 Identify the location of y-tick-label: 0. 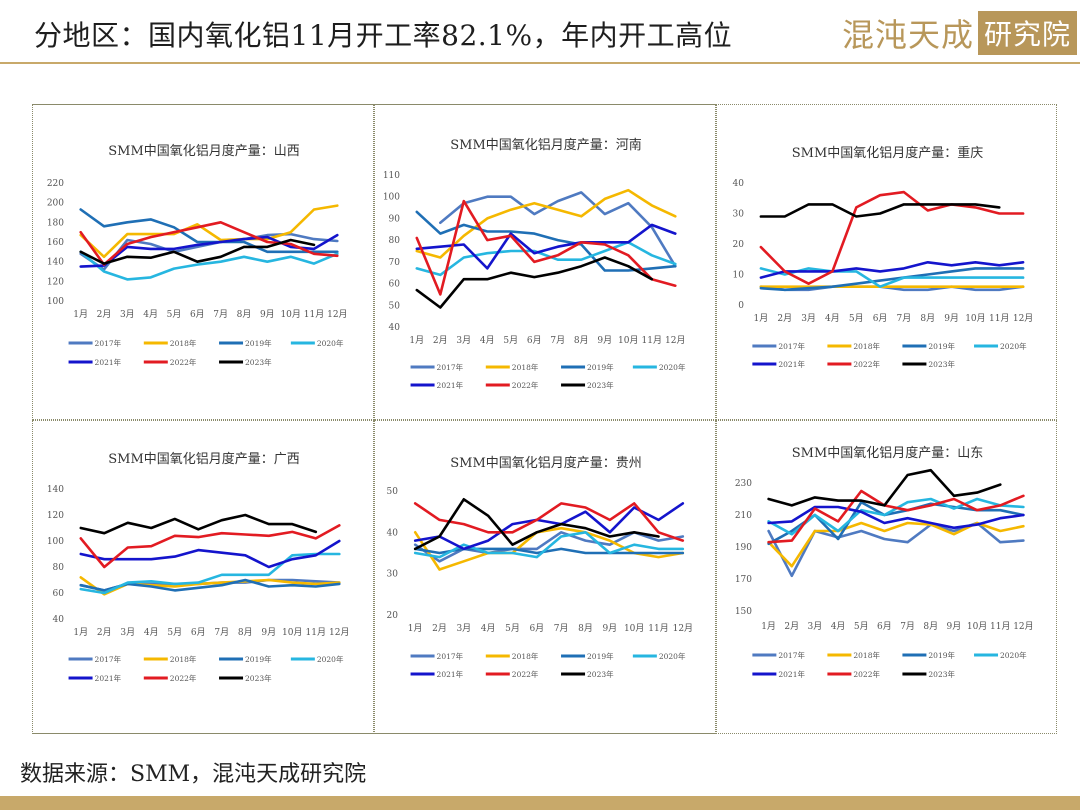
(741, 306).